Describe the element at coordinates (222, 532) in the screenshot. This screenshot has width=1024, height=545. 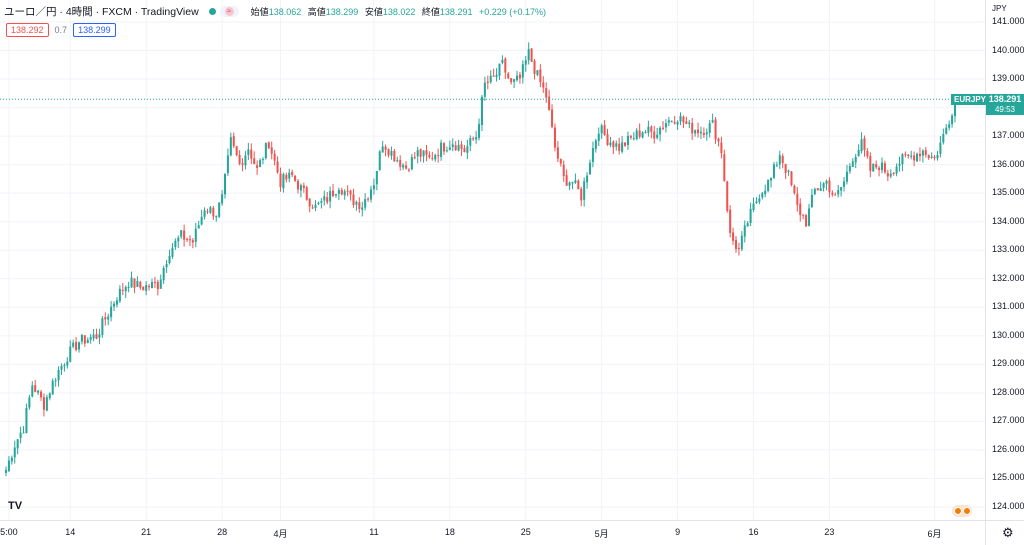
I see `time-tick-label: 28` at that location.